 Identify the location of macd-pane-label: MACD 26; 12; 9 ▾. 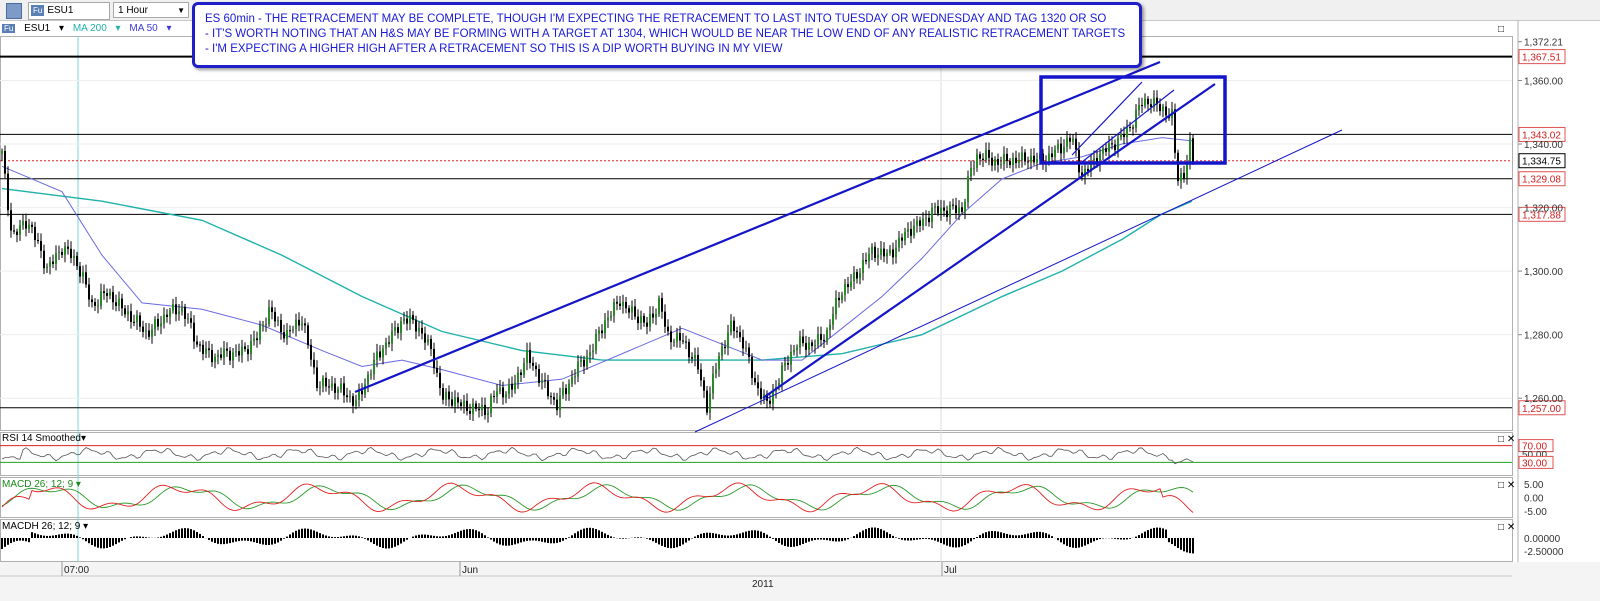
(41, 484).